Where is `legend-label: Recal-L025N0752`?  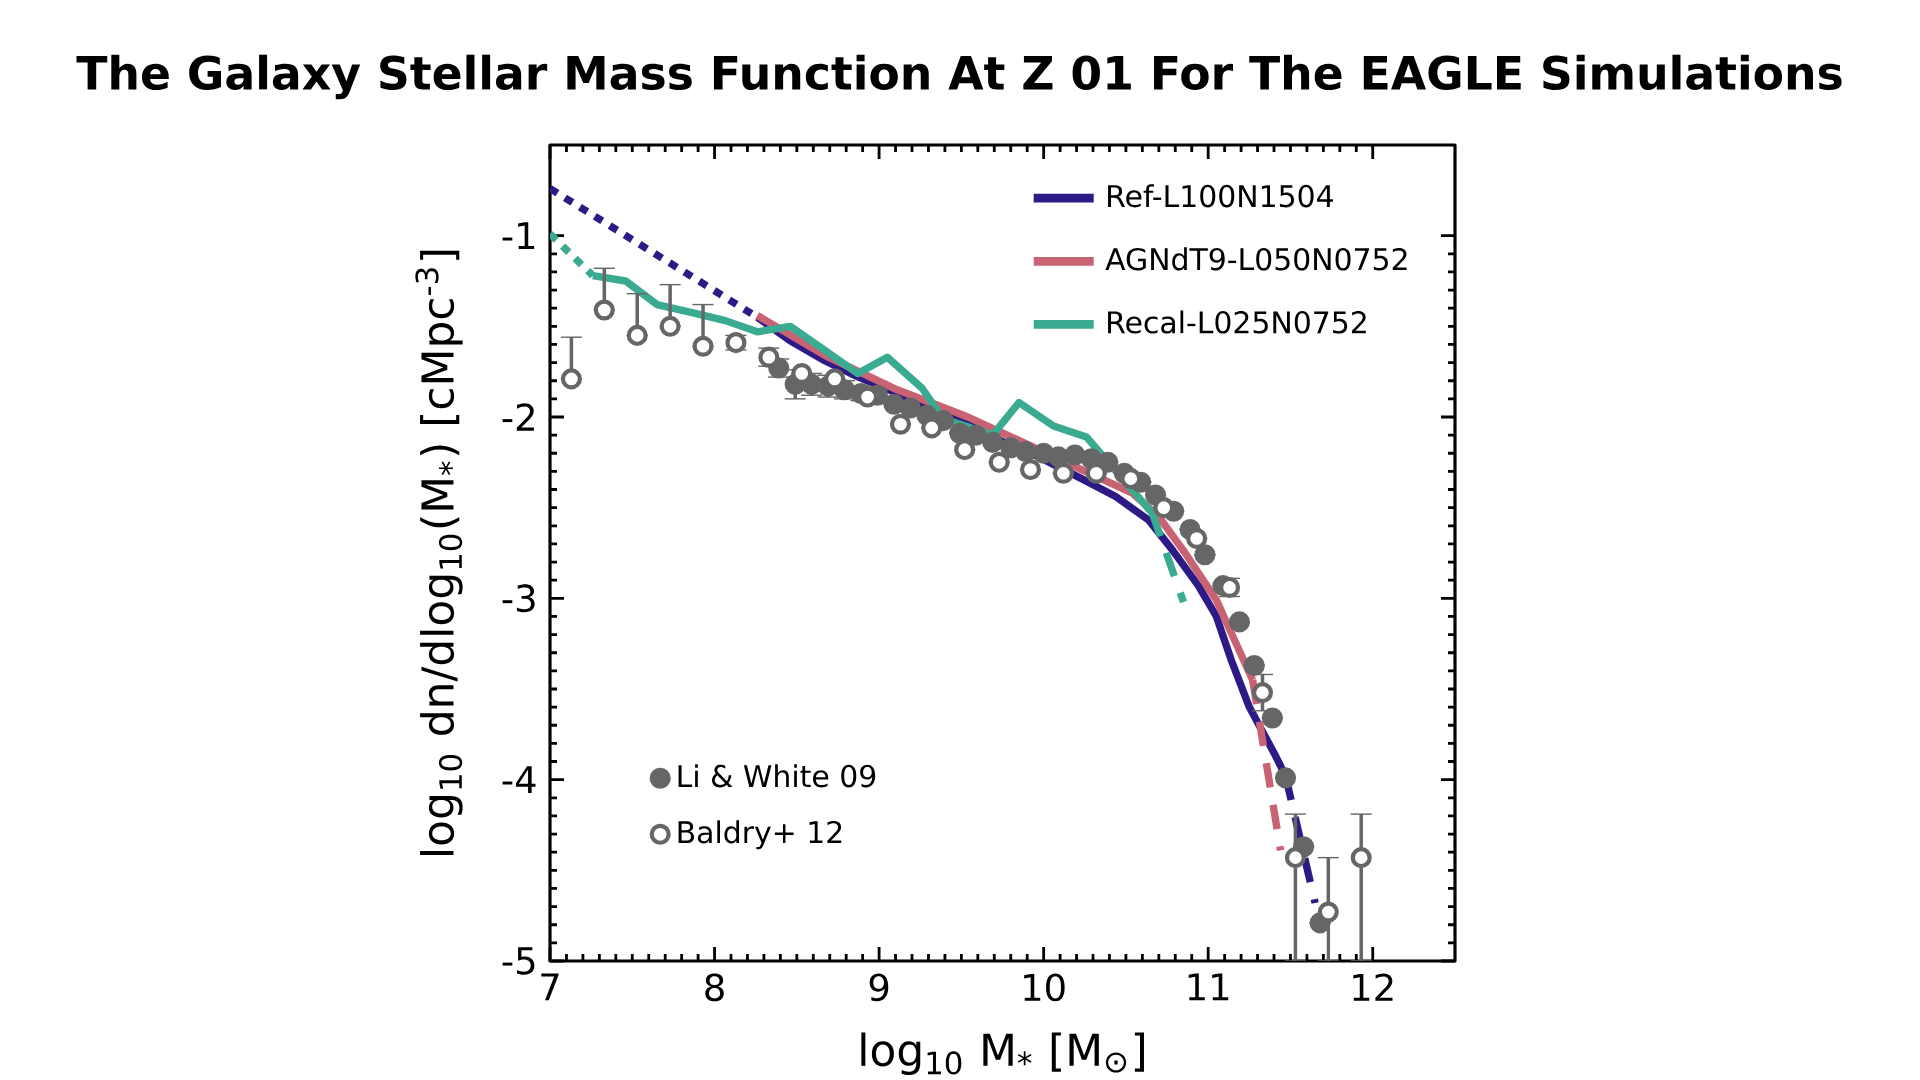 legend-label: Recal-L025N0752 is located at coordinates (1237, 322).